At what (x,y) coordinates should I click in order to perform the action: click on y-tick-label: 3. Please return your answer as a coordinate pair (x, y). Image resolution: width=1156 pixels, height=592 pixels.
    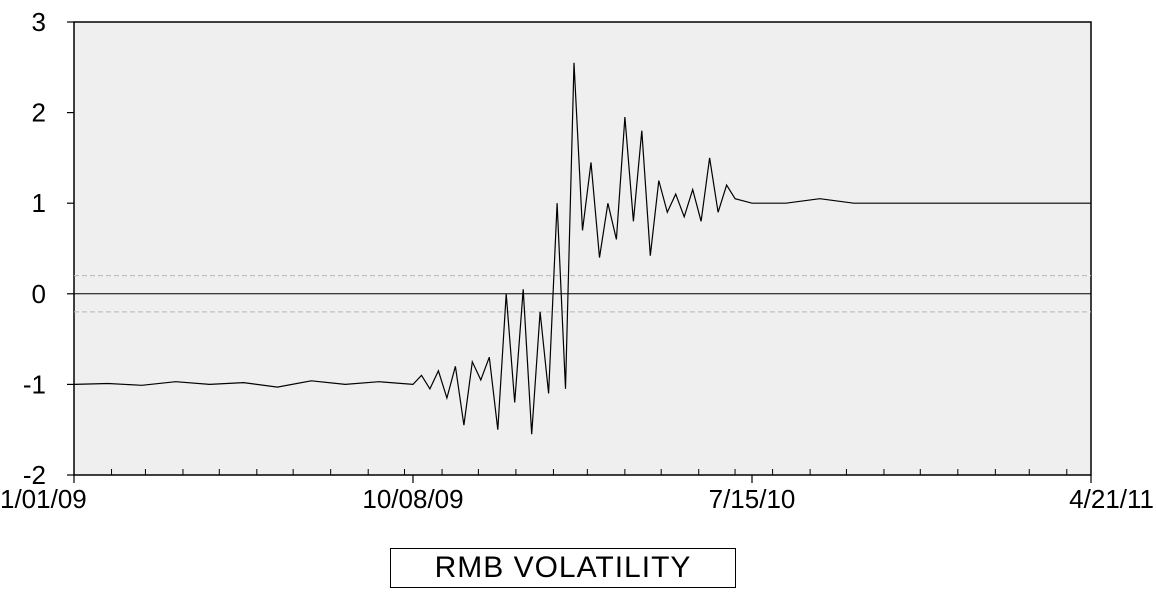
    Looking at the image, I should click on (39, 22).